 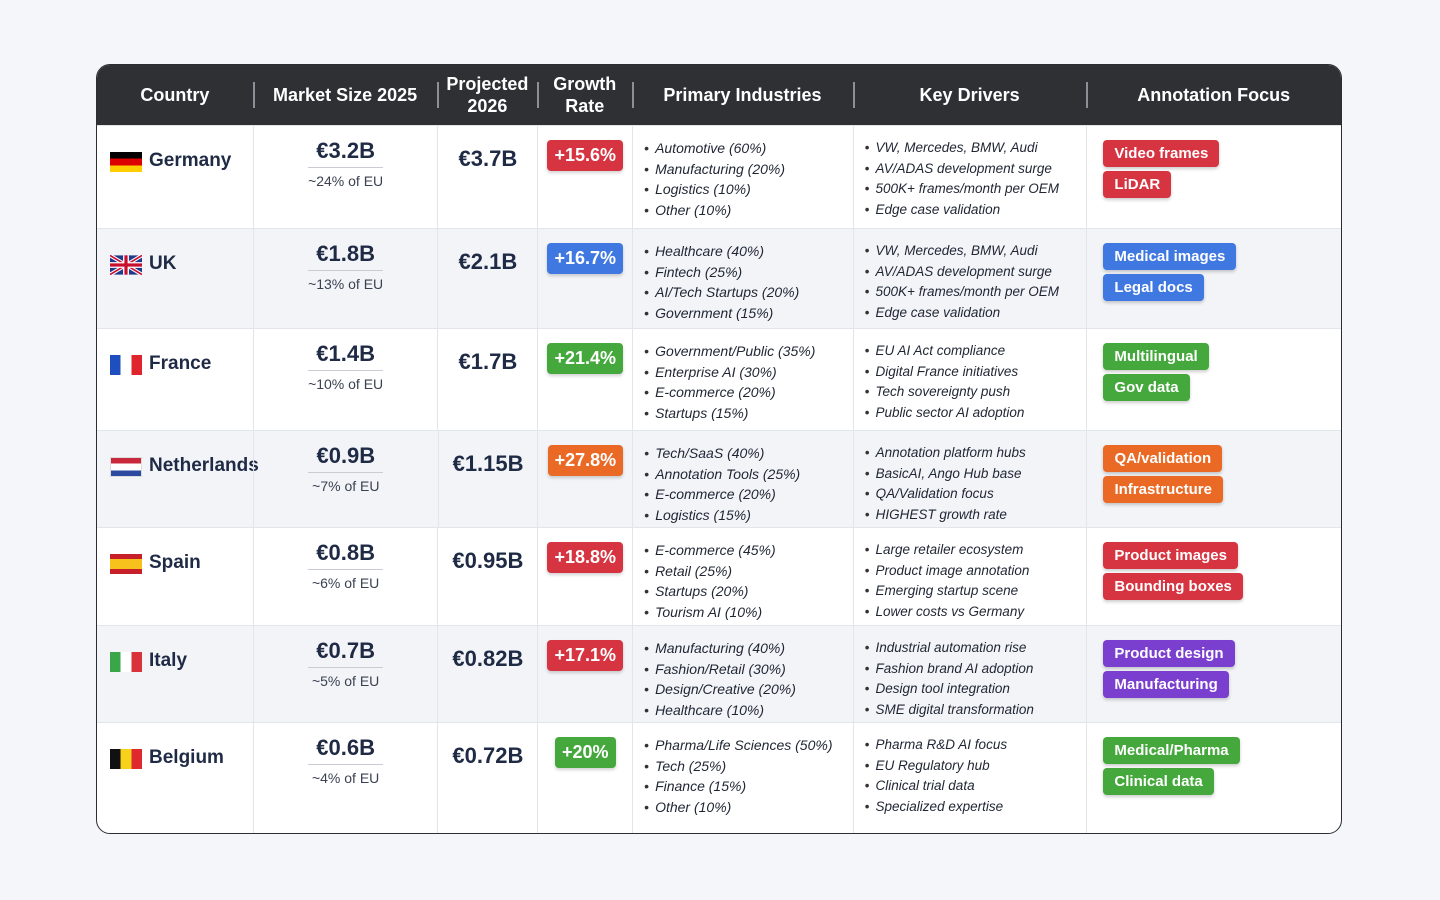 I want to click on header-growth-rate: Growth Rate, so click(x=584, y=95).